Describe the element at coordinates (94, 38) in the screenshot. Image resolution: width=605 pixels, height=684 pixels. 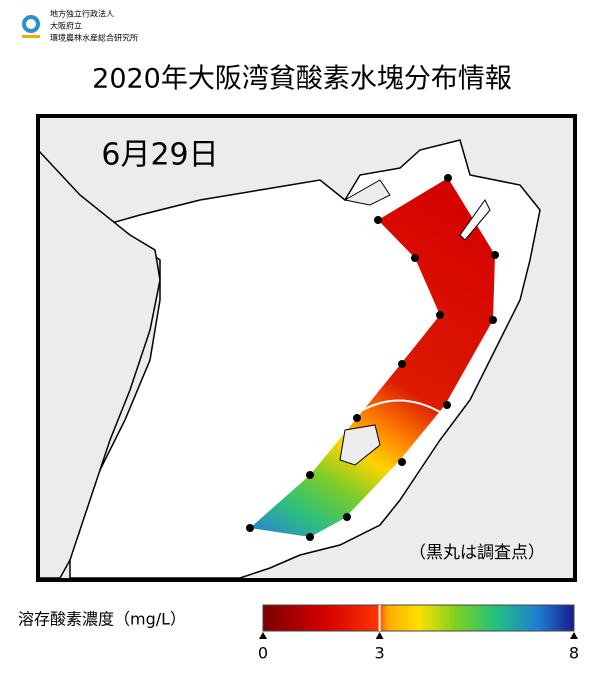
I see `org-line: 環境農林水産総合研究所` at that location.